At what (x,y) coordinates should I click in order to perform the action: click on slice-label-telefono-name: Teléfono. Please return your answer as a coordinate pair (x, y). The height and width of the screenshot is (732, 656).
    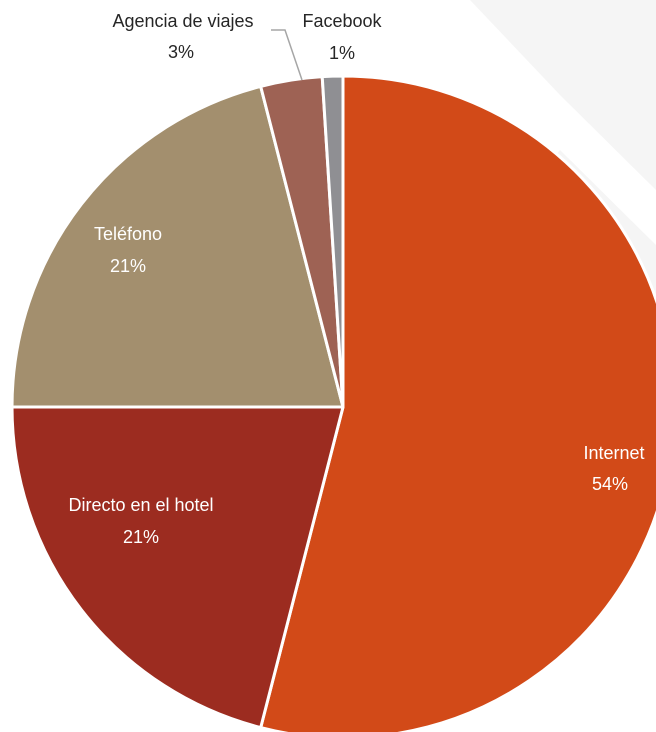
    Looking at the image, I should click on (128, 234).